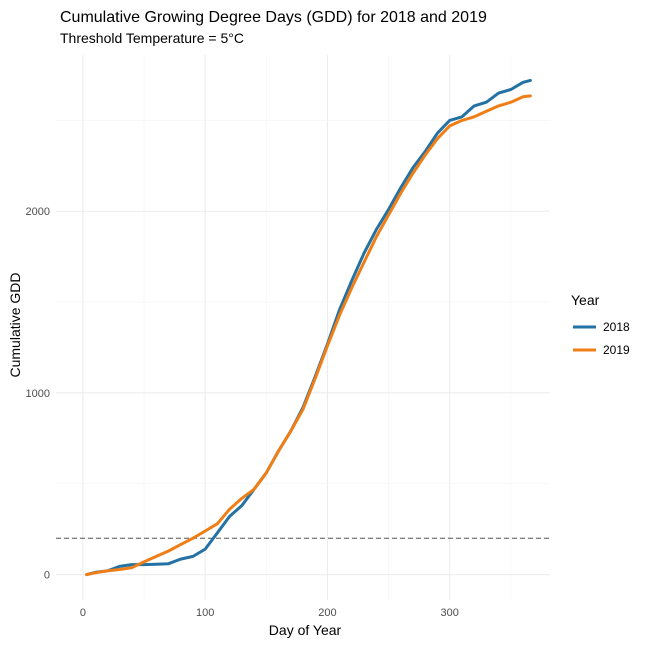 The height and width of the screenshot is (650, 645). Describe the element at coordinates (450, 613) in the screenshot. I see `x-tick-label: 300` at that location.